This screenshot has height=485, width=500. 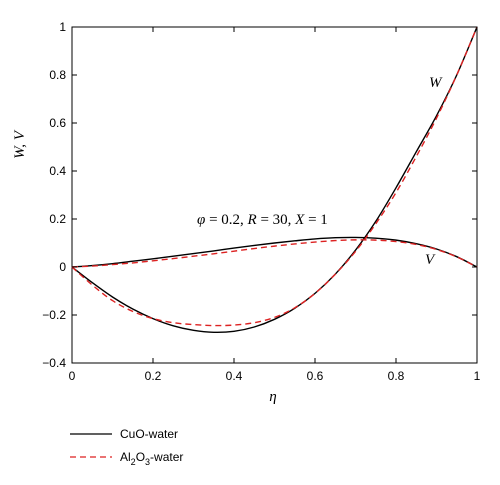 I want to click on y-tick-label: 1, so click(x=62, y=27).